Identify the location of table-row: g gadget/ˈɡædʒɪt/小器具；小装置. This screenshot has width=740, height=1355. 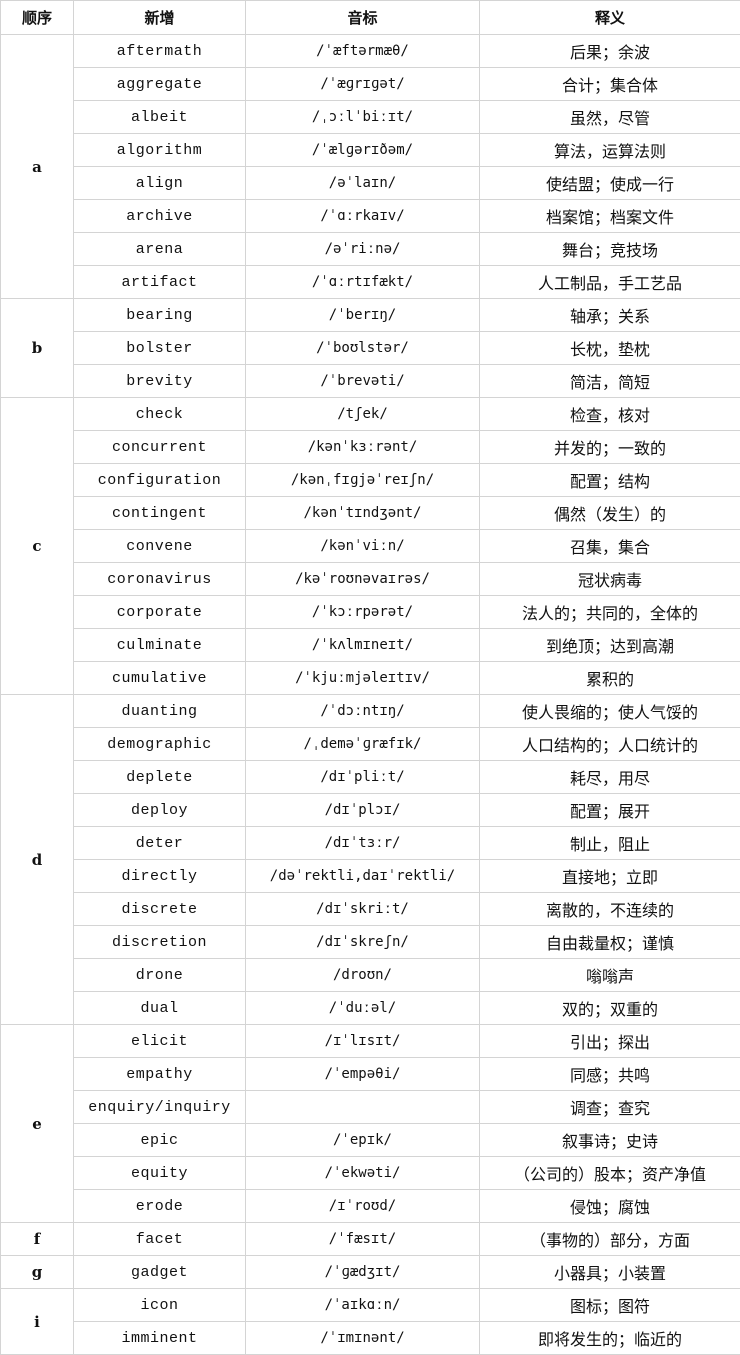
(370, 1272).